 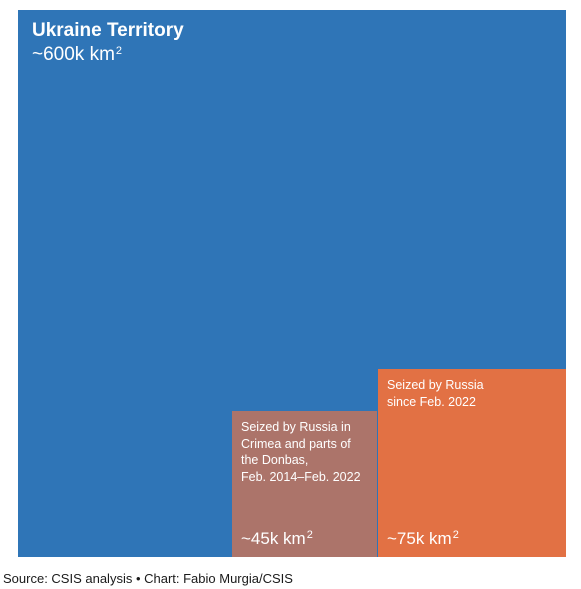 I want to click on since-2022-value-exponent: 2, so click(x=455, y=535).